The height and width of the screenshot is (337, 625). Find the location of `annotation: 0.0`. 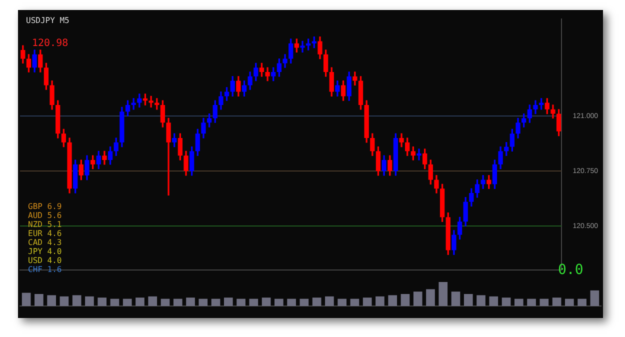

annotation: 0.0 is located at coordinates (571, 270).